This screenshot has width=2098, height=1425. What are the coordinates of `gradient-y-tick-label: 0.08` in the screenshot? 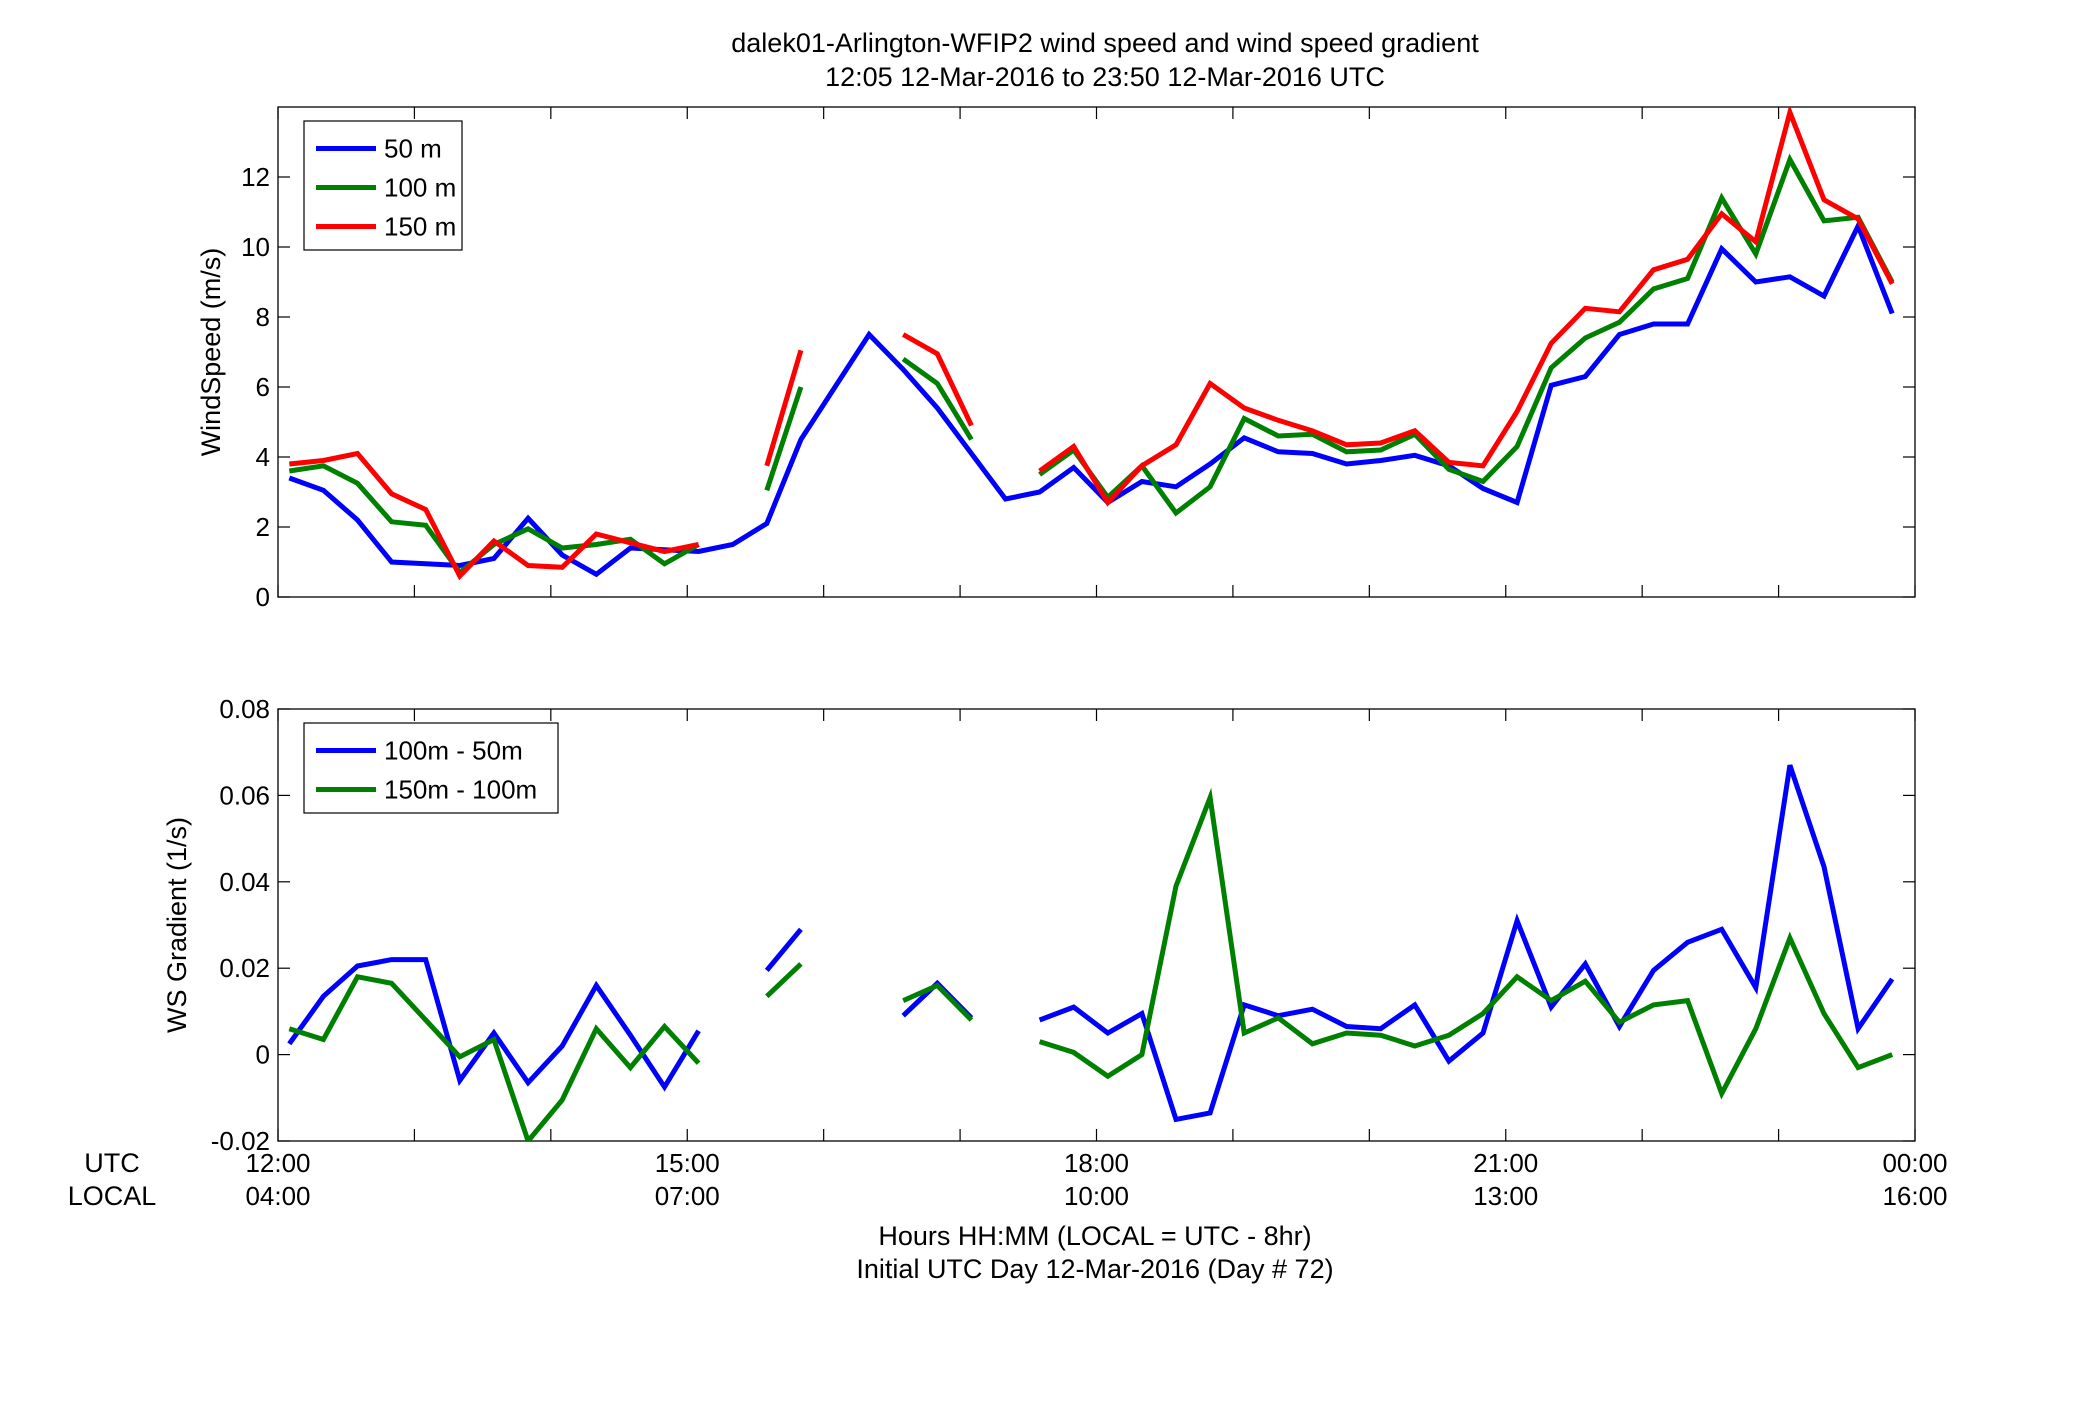 It's located at (244, 709).